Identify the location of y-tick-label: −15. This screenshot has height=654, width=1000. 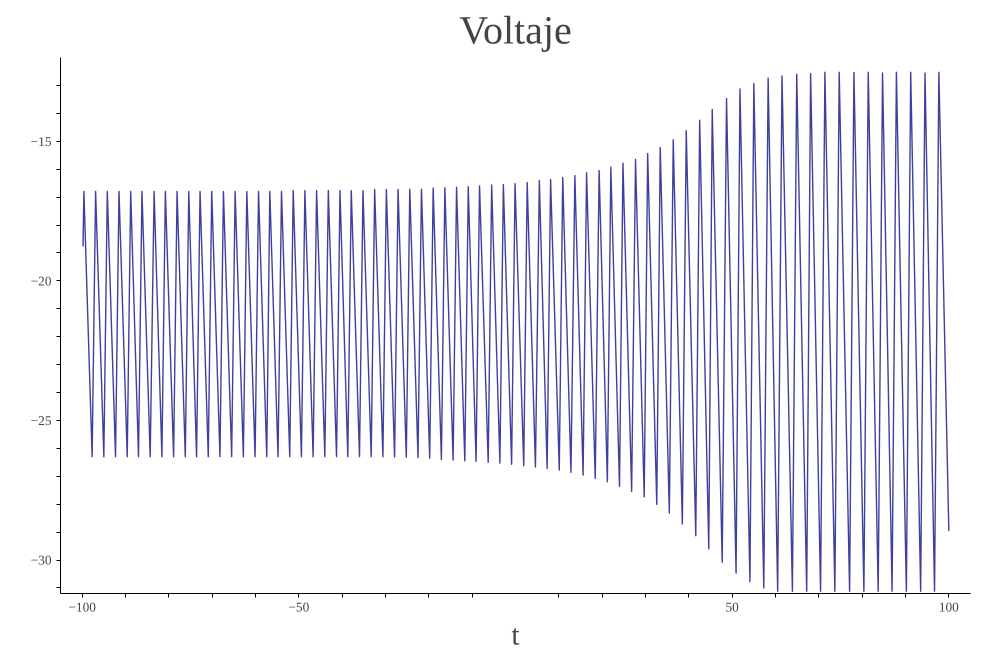
(41, 141).